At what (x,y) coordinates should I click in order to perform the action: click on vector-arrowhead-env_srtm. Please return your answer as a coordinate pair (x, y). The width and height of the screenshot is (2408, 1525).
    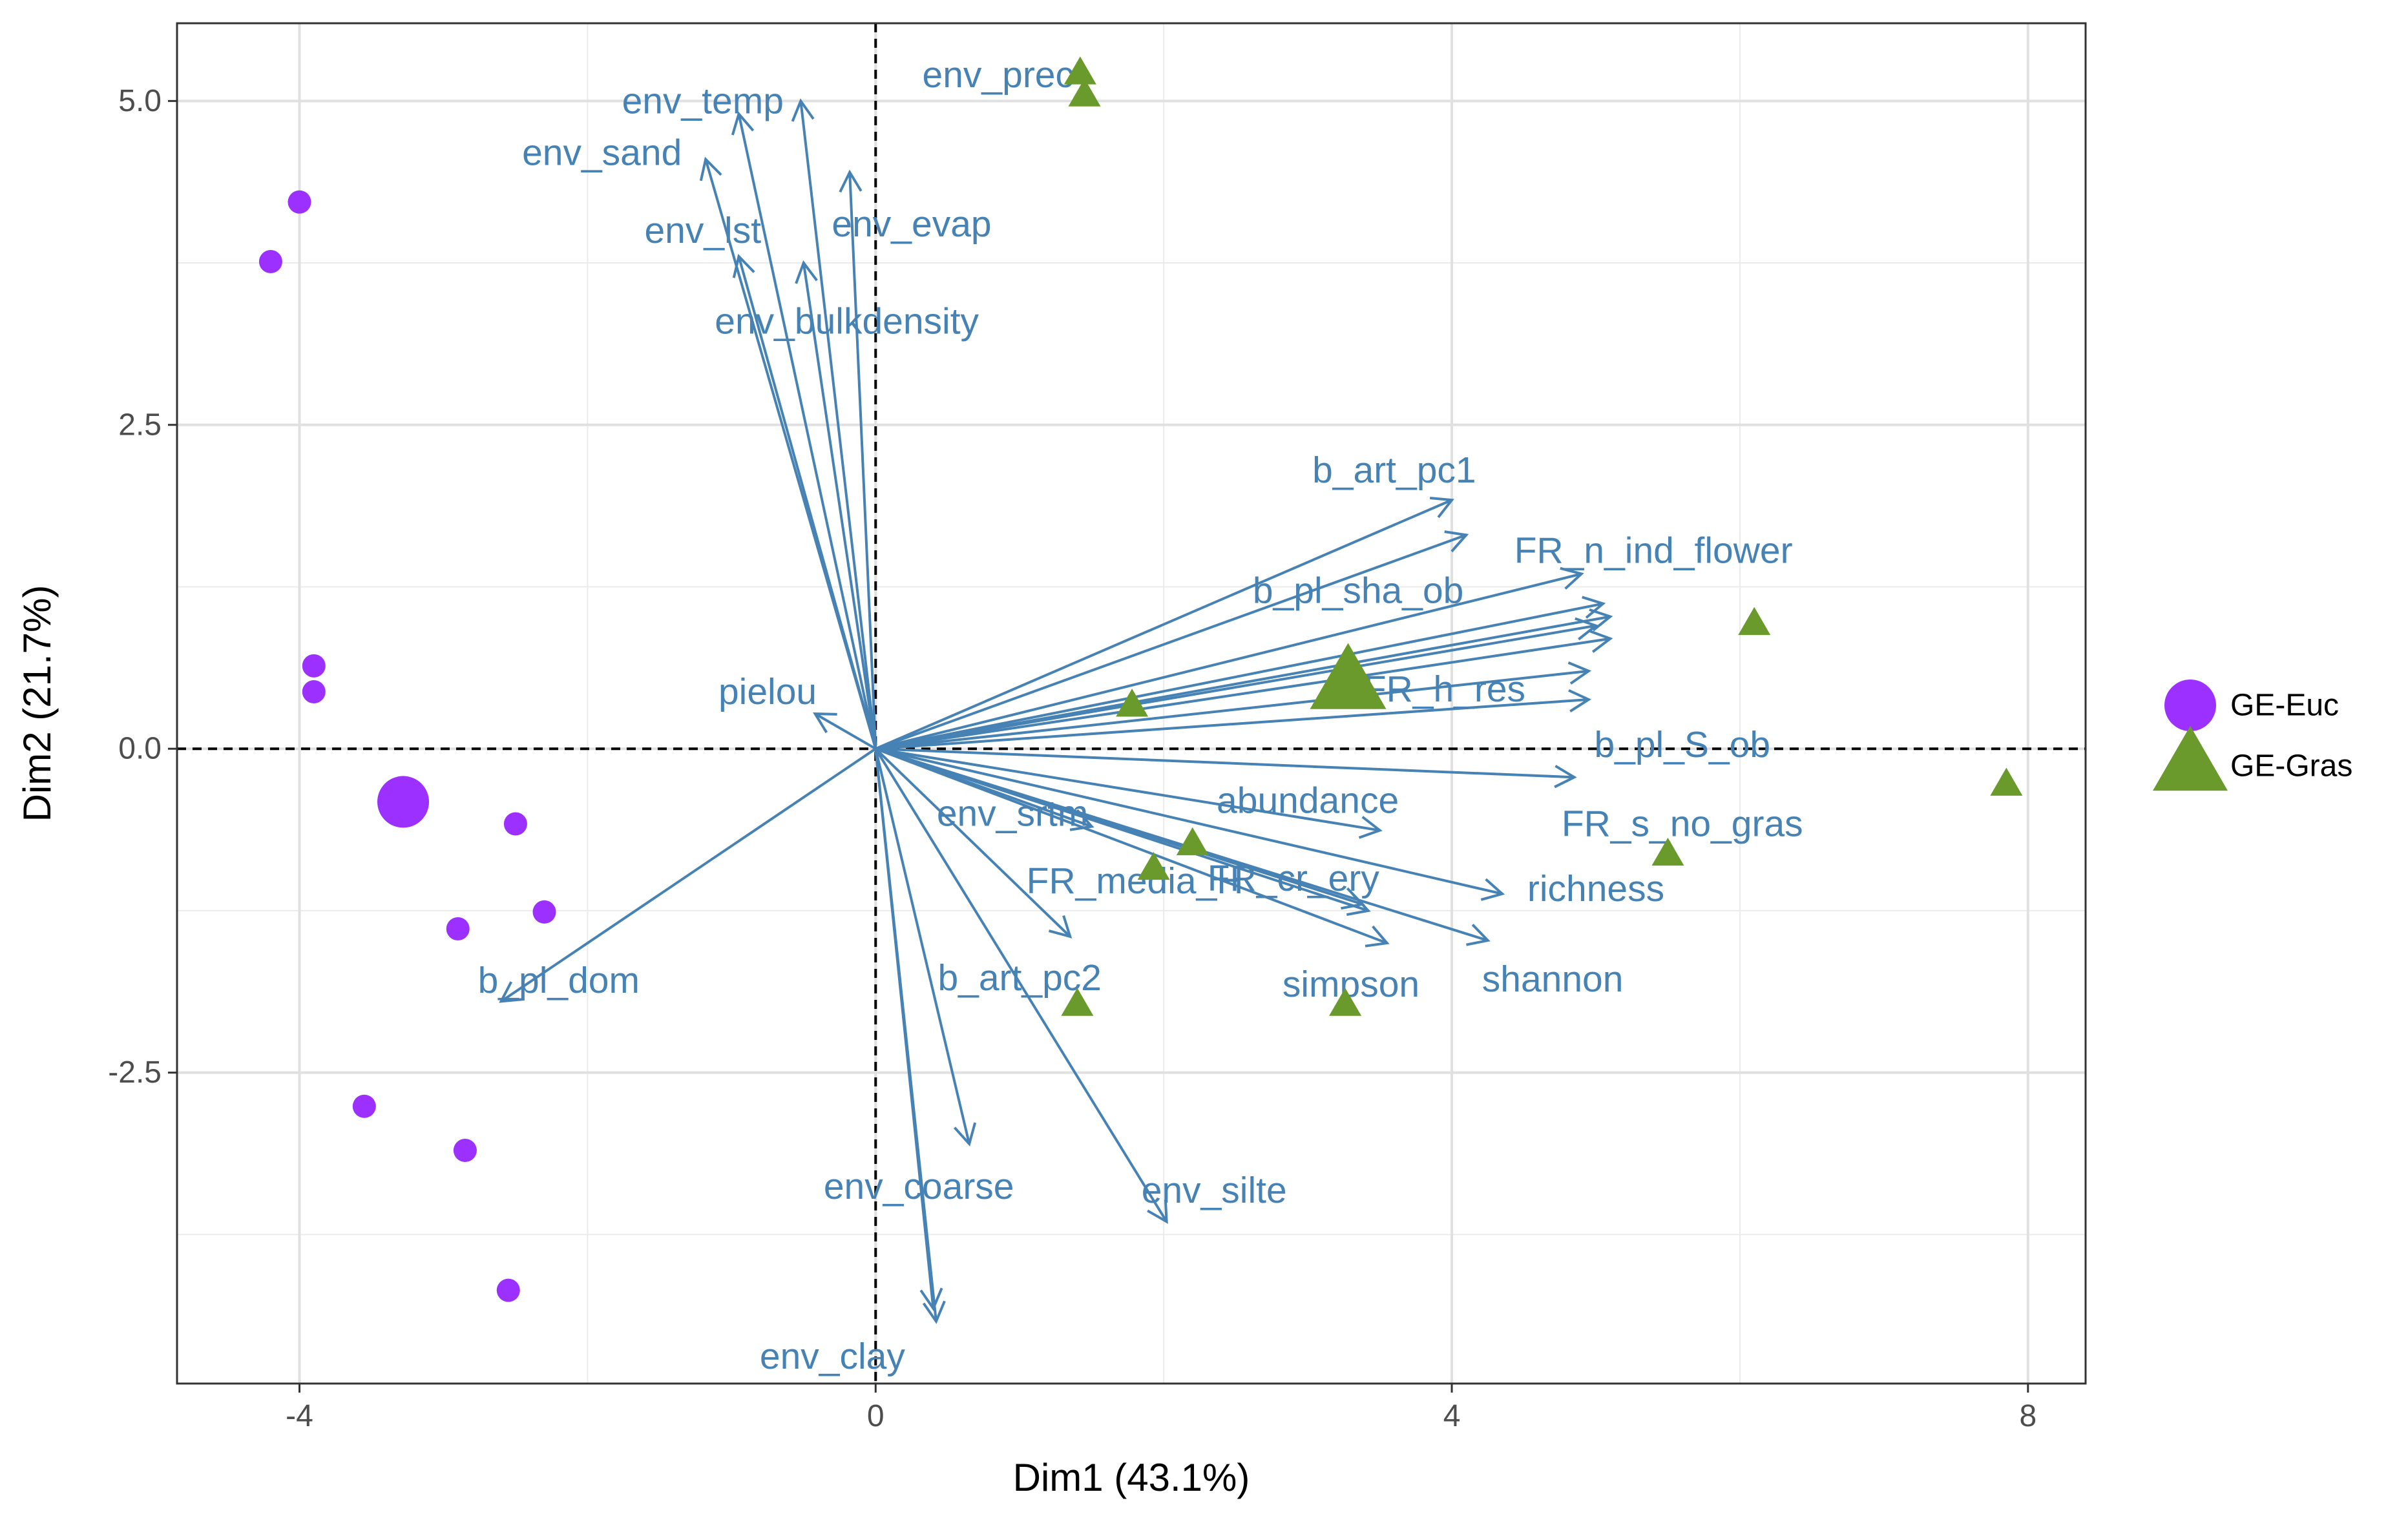
    Looking at the image, I should click on (1081, 820).